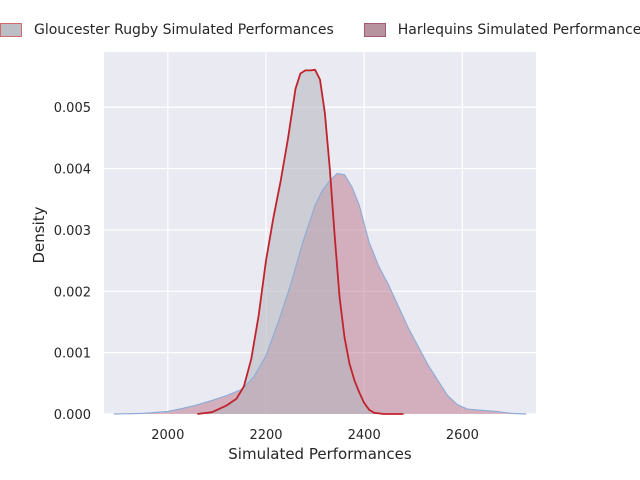 The image size is (640, 480). Describe the element at coordinates (167, 435) in the screenshot. I see `x-tick-label: 2000` at that location.